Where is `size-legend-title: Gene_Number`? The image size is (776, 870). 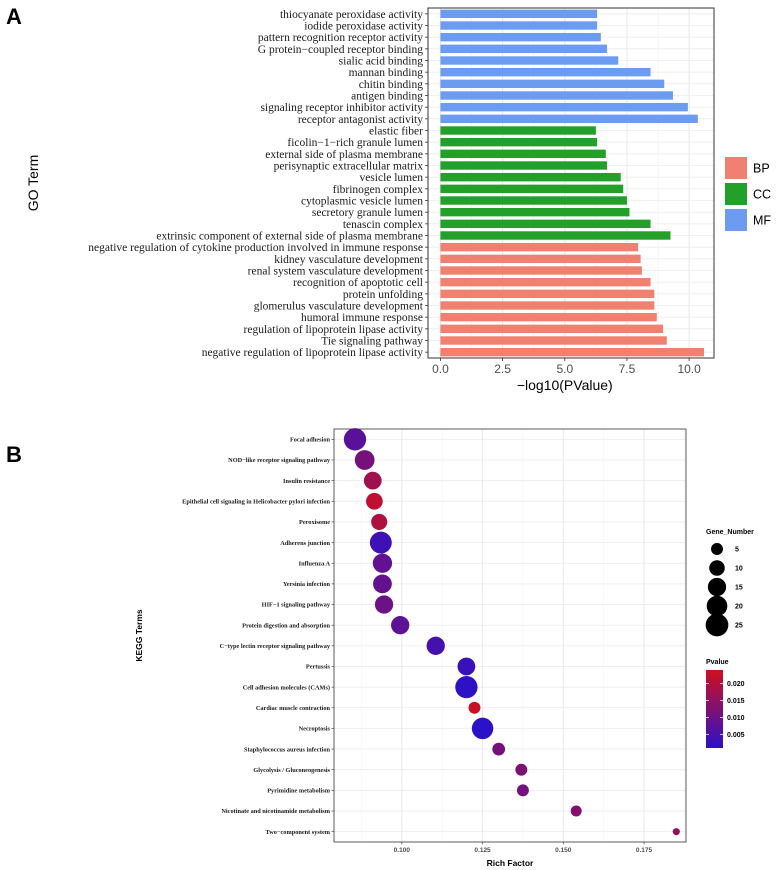
size-legend-title: Gene_Number is located at coordinates (730, 532).